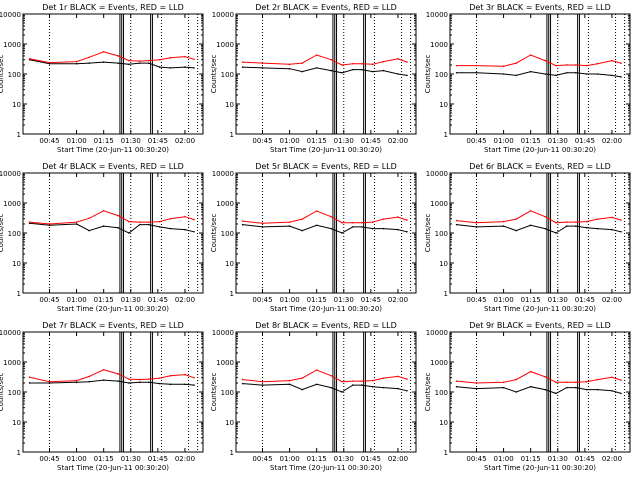 This screenshot has width=640, height=480. What do you see at coordinates (19, 135) in the screenshot?
I see `y-tick-label: 1` at bounding box center [19, 135].